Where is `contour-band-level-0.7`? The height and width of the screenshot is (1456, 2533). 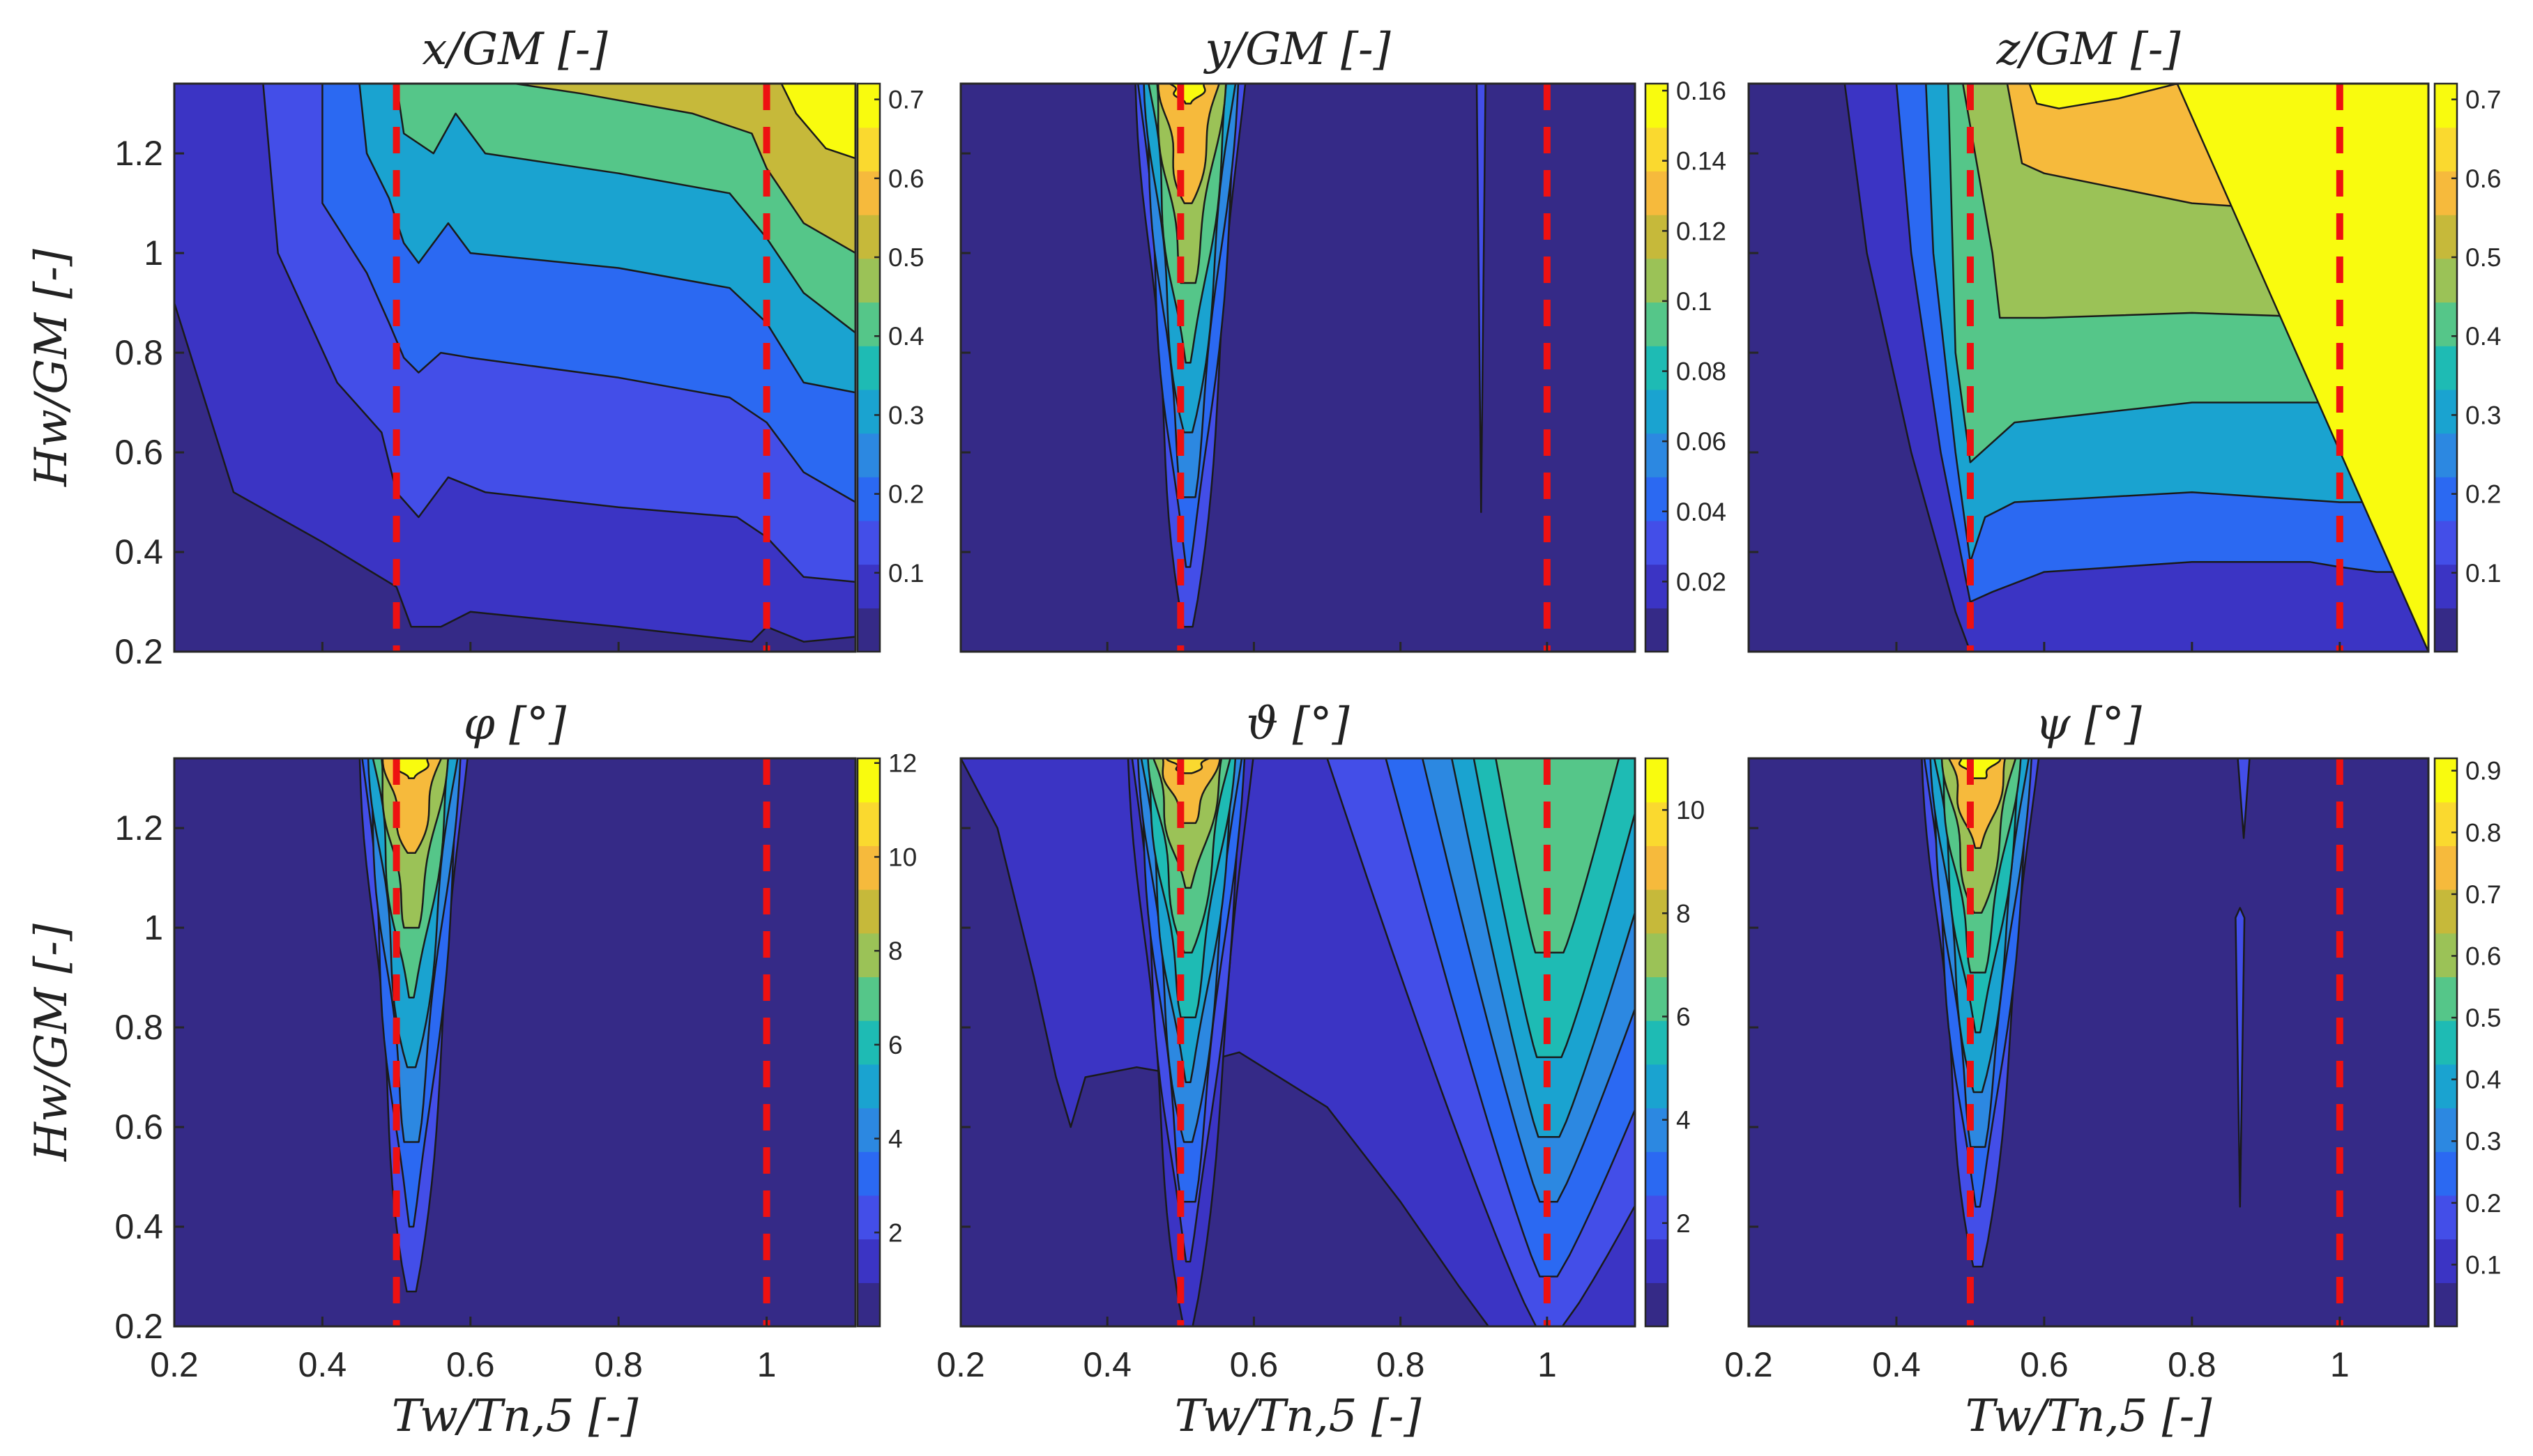
contour-band-level-0.7 is located at coordinates (818, 368).